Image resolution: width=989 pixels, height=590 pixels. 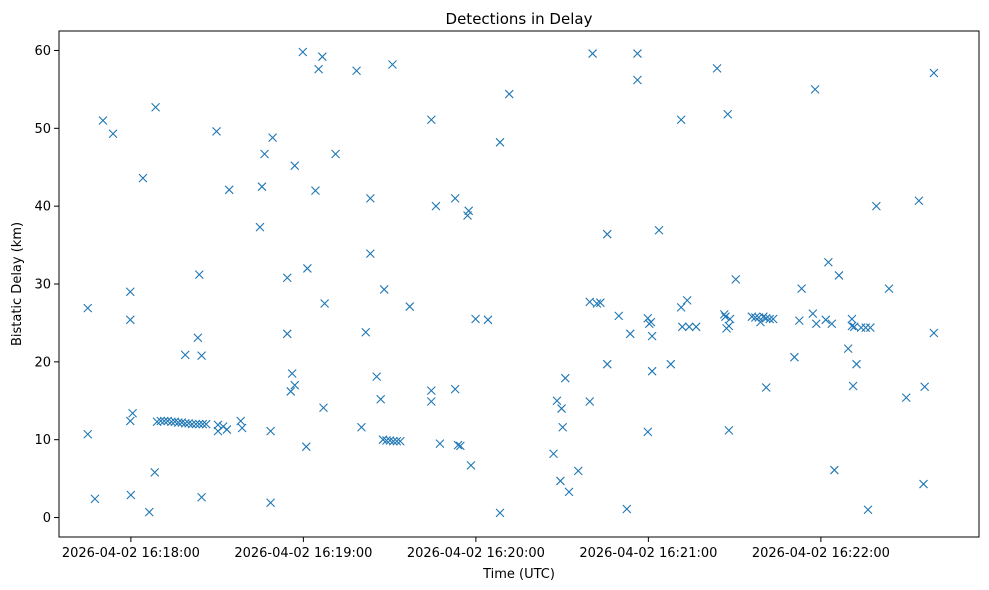 What do you see at coordinates (303, 553) in the screenshot?
I see `x-tick-label: 2026-04-02 16:19:00` at bounding box center [303, 553].